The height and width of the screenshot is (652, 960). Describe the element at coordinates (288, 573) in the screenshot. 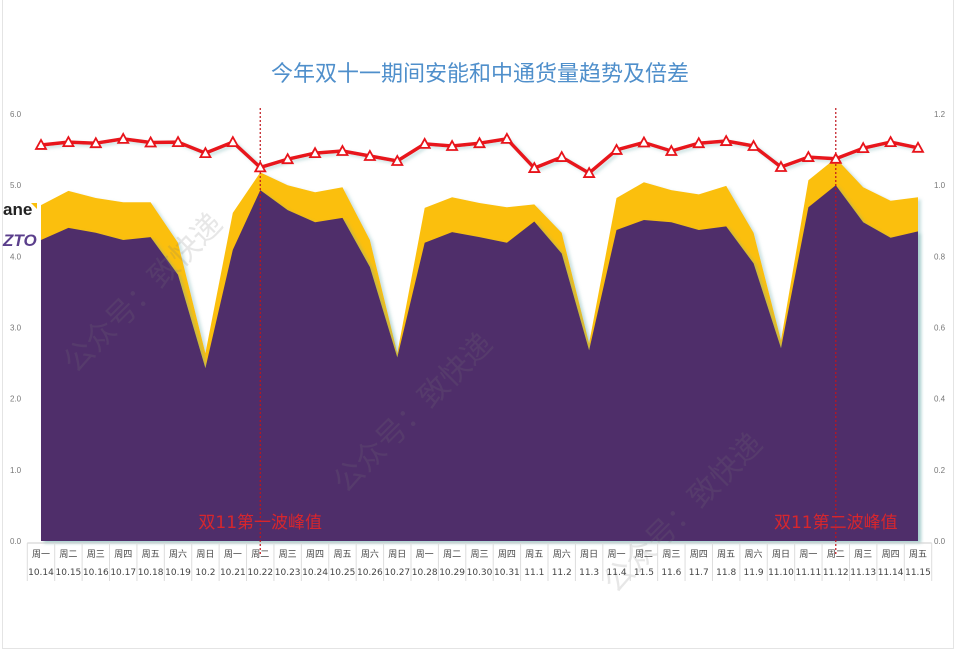

I see `date-label: 10.23` at that location.